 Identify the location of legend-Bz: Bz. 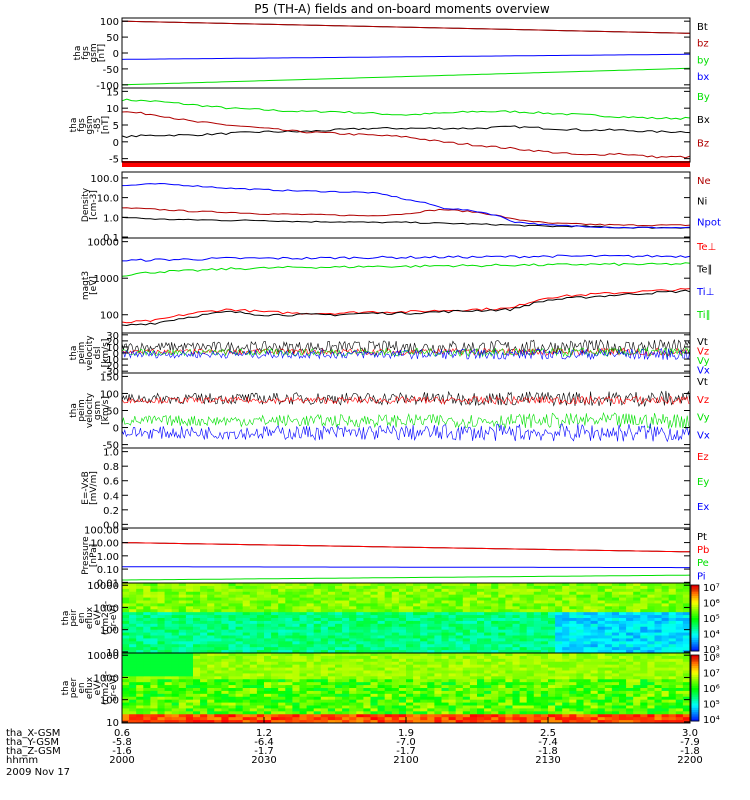
(703, 143).